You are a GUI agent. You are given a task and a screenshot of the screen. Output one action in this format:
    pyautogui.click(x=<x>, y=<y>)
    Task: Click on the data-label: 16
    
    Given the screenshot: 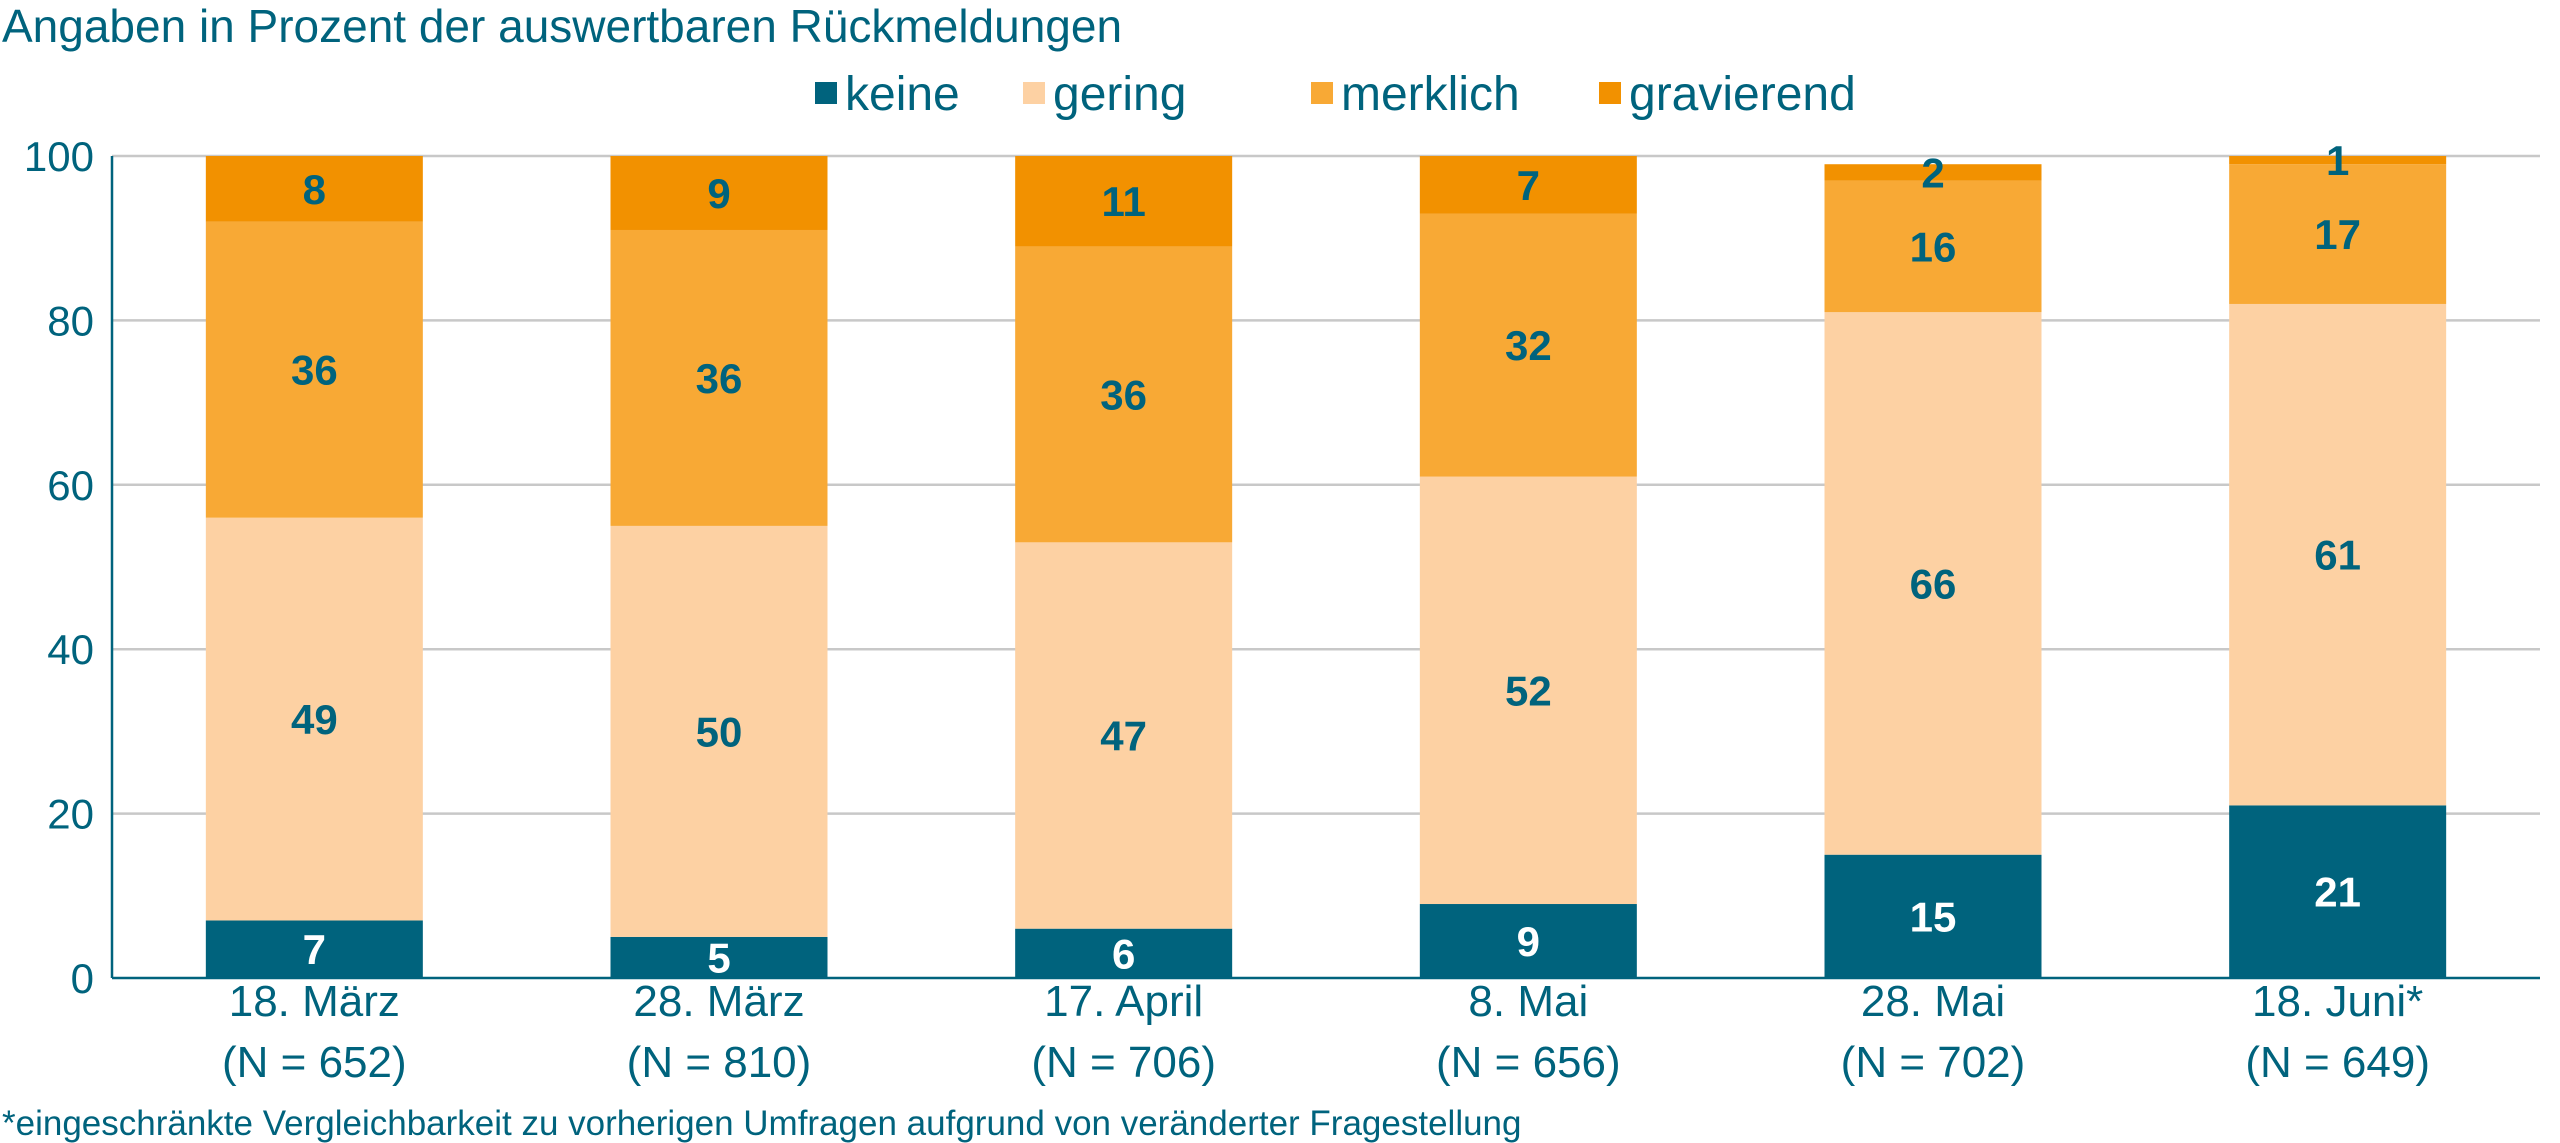 What is the action you would take?
    pyautogui.click(x=1933, y=246)
    